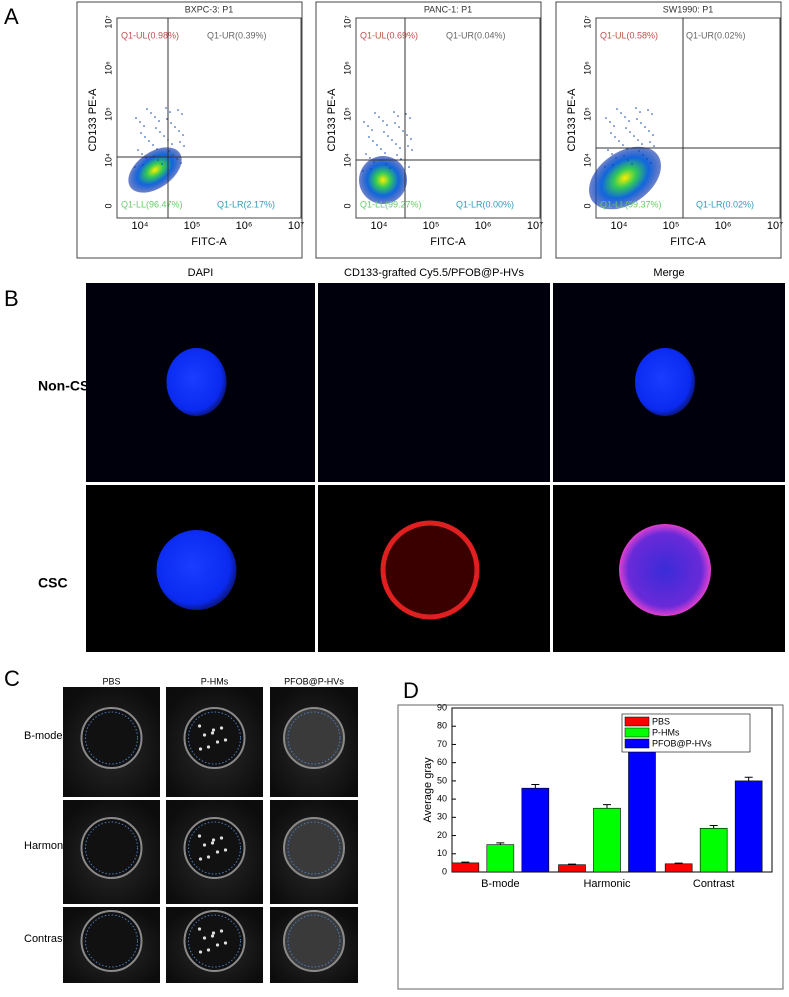  I want to click on quadrant-label: Q1-UR(0.02%), so click(716, 35).